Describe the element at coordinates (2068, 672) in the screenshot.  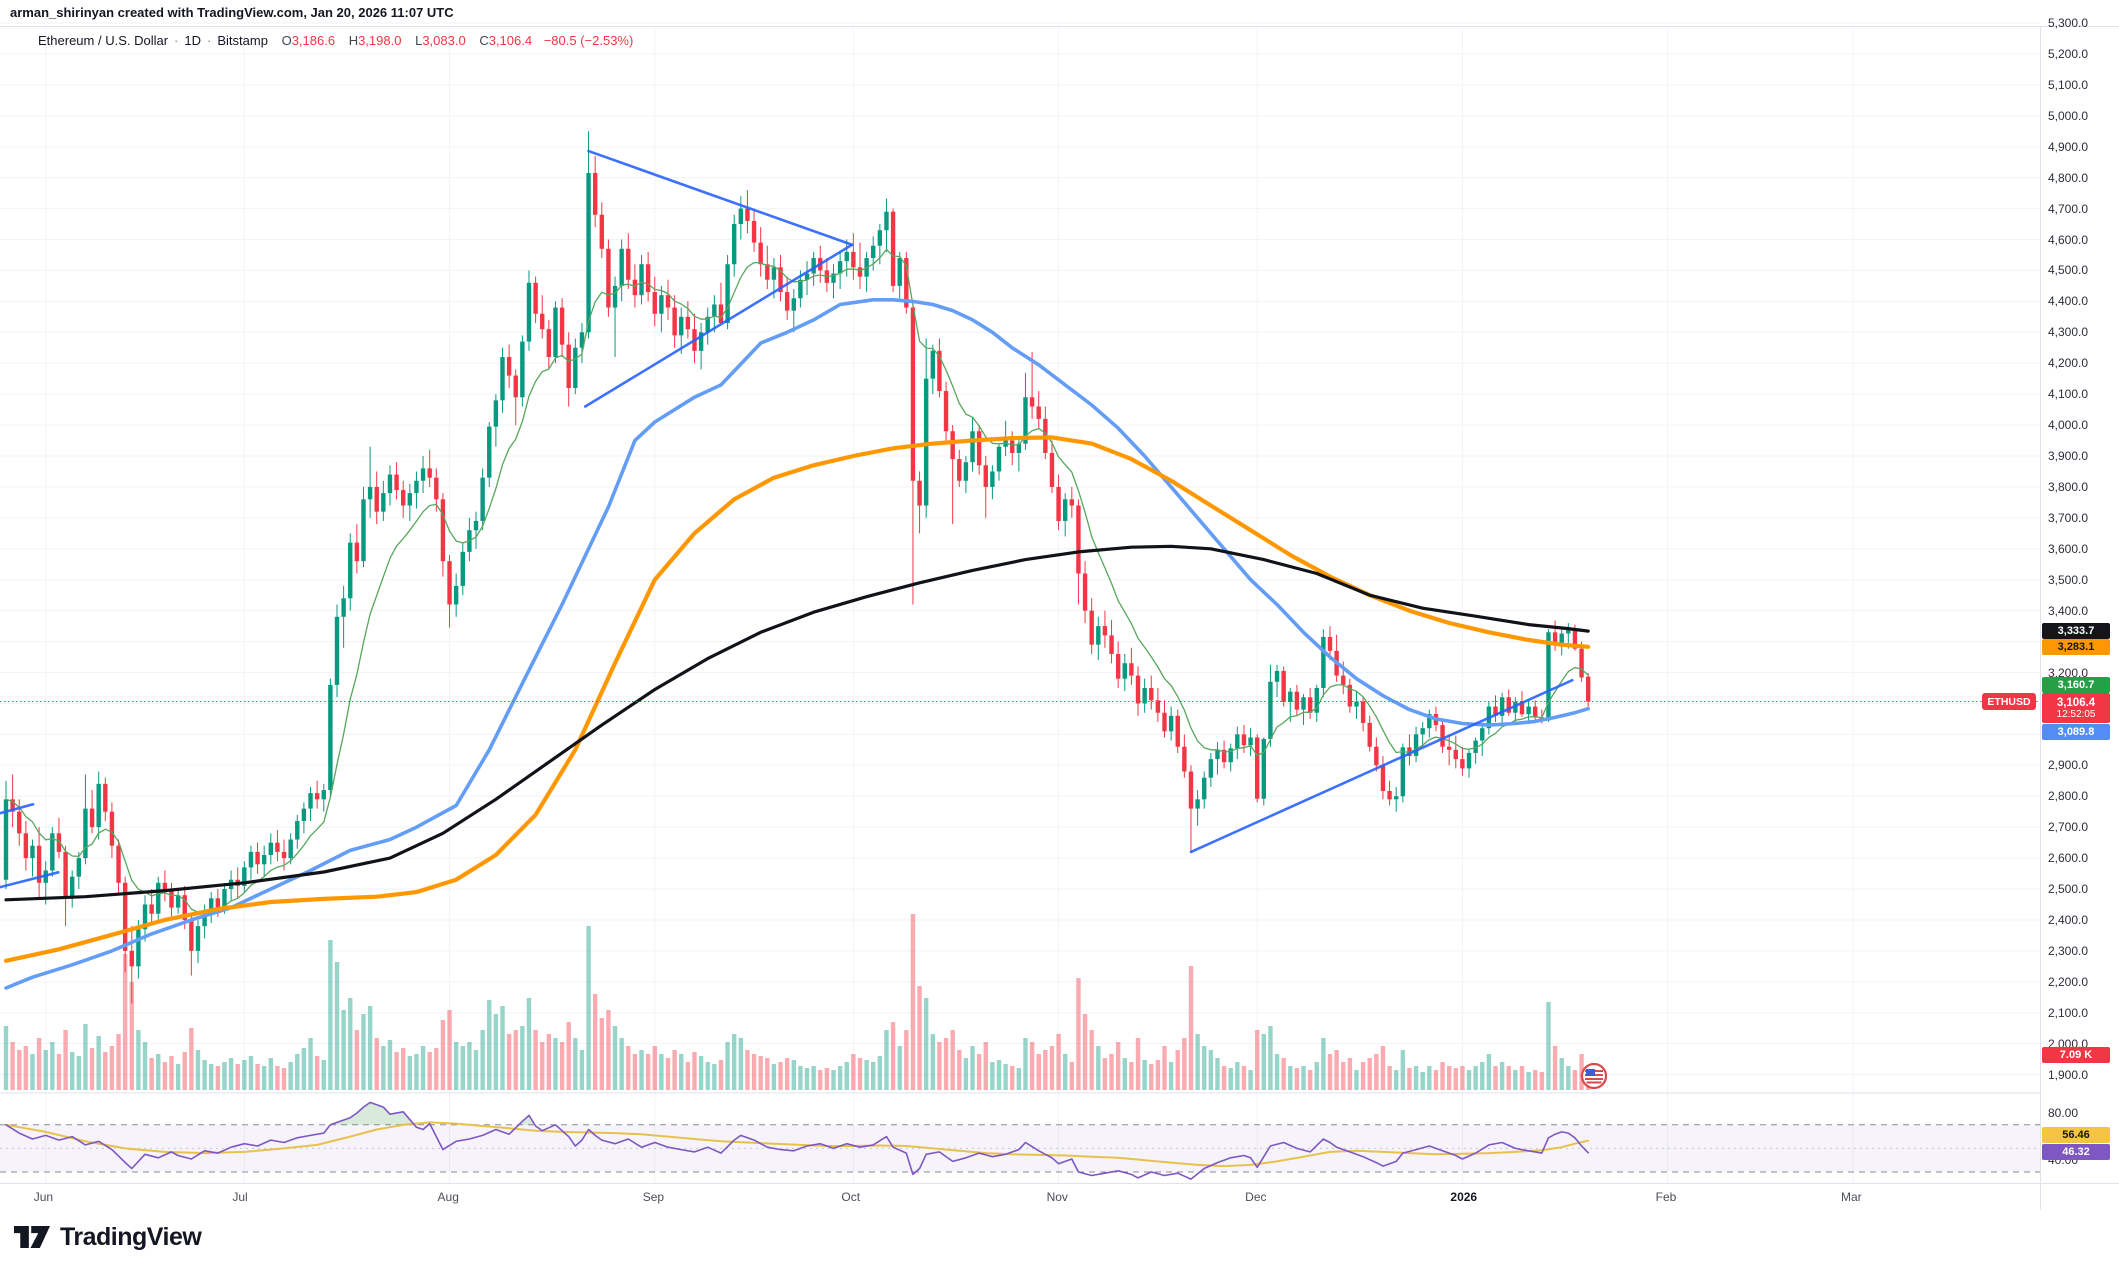
I see `price-tick-label: 3,200.0` at that location.